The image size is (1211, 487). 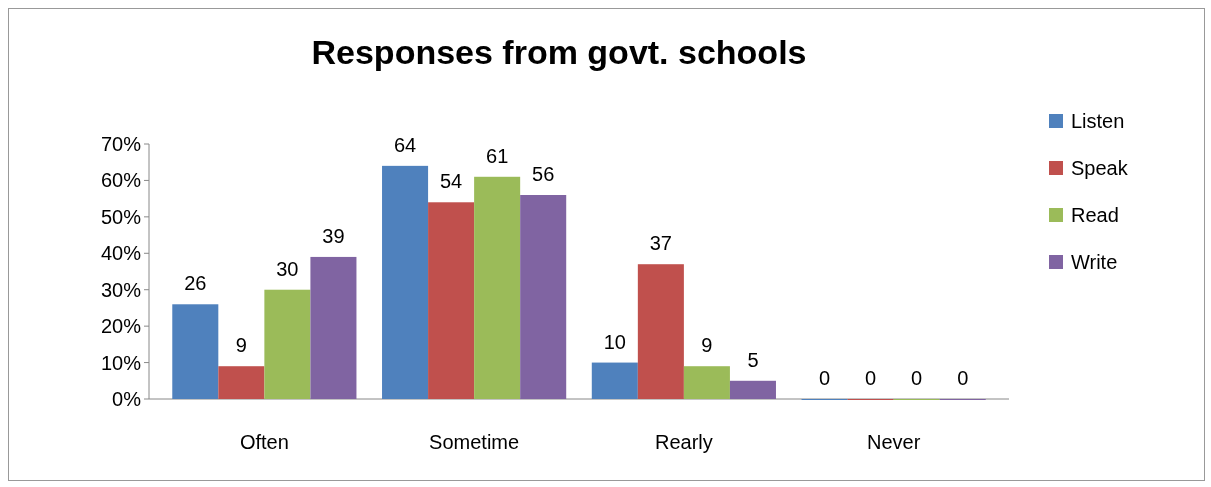 What do you see at coordinates (264, 442) in the screenshot?
I see `x-tick-label: Often` at bounding box center [264, 442].